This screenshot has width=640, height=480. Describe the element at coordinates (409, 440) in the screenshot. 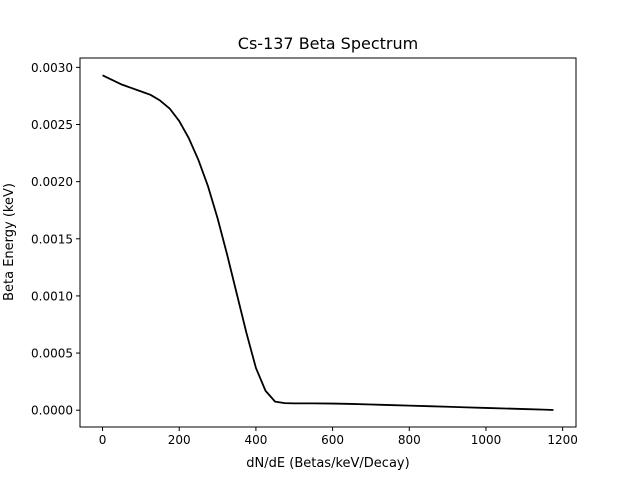

I see `x-tick-label: 800` at that location.